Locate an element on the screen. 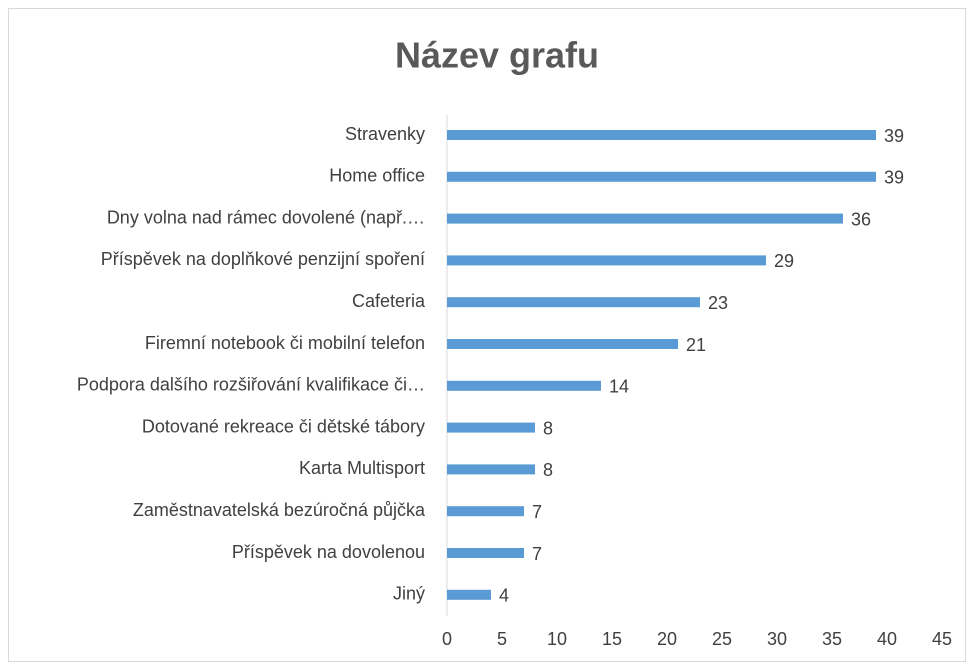 This screenshot has width=974, height=670. x-tick-label: 40 is located at coordinates (887, 639).